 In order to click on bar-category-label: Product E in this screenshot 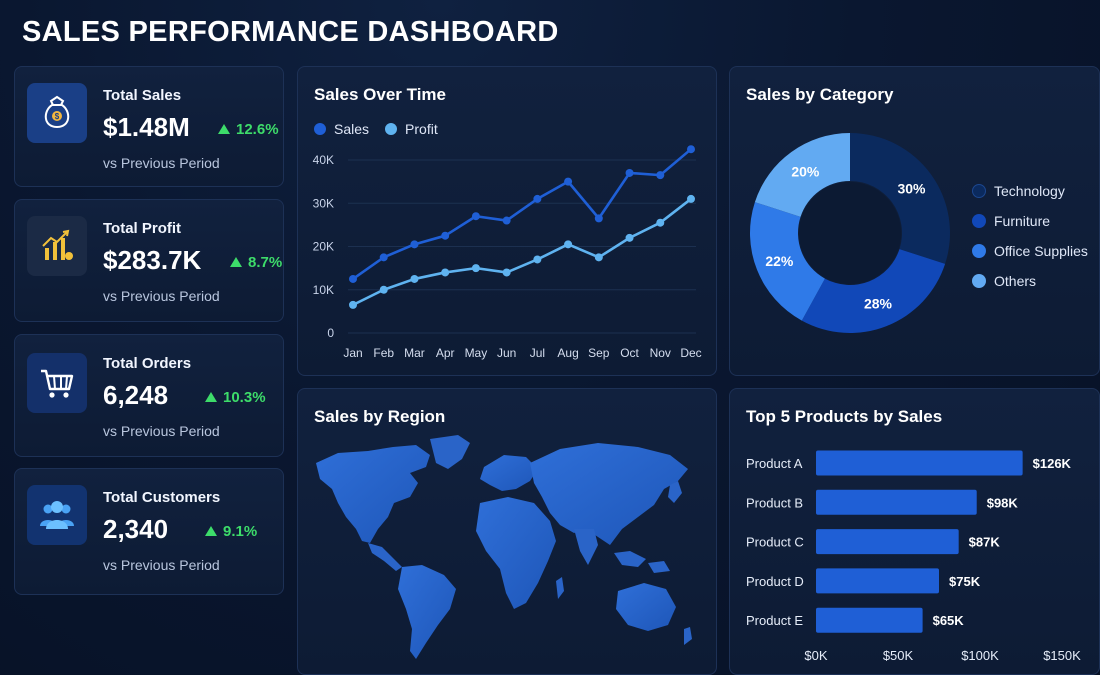, I will do `click(774, 620)`.